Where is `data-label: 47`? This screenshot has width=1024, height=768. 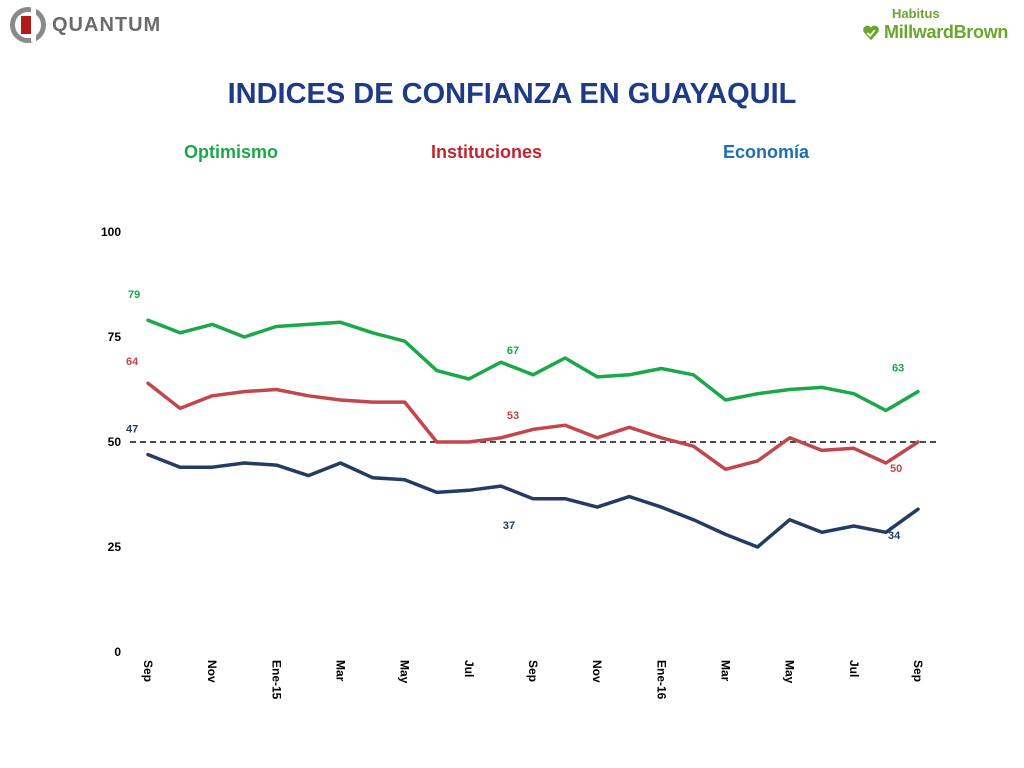 data-label: 47 is located at coordinates (132, 430).